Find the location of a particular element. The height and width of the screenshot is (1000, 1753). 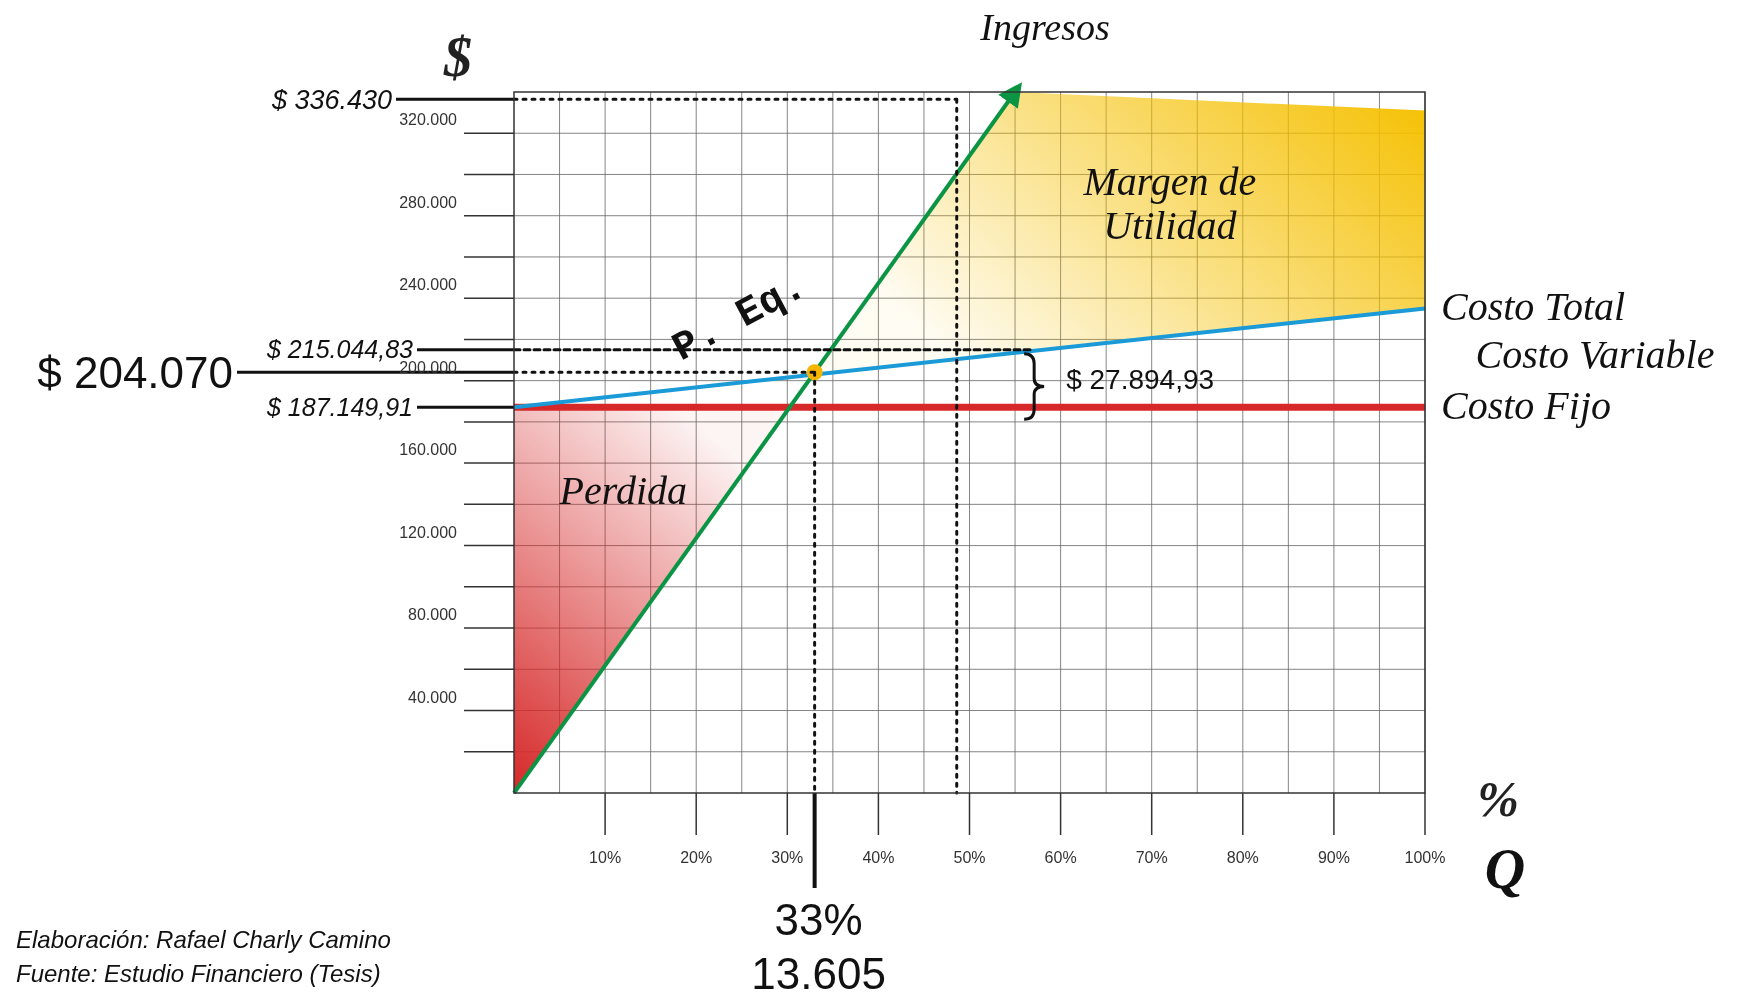

series-label: Costo Fijo is located at coordinates (1526, 406).